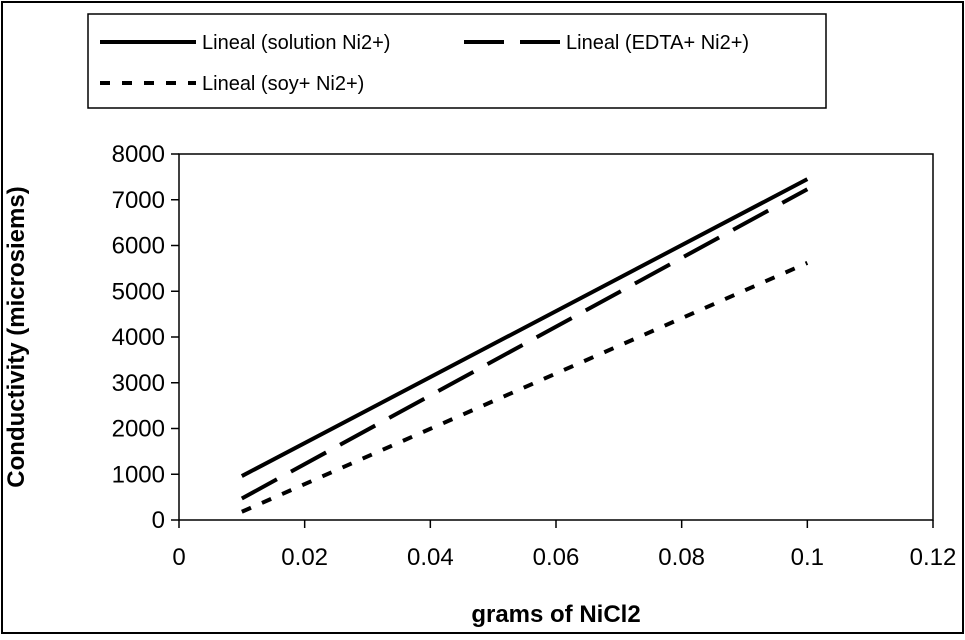 Image resolution: width=965 pixels, height=640 pixels. I want to click on x-axis-title: grams of NiCl2, so click(555, 614).